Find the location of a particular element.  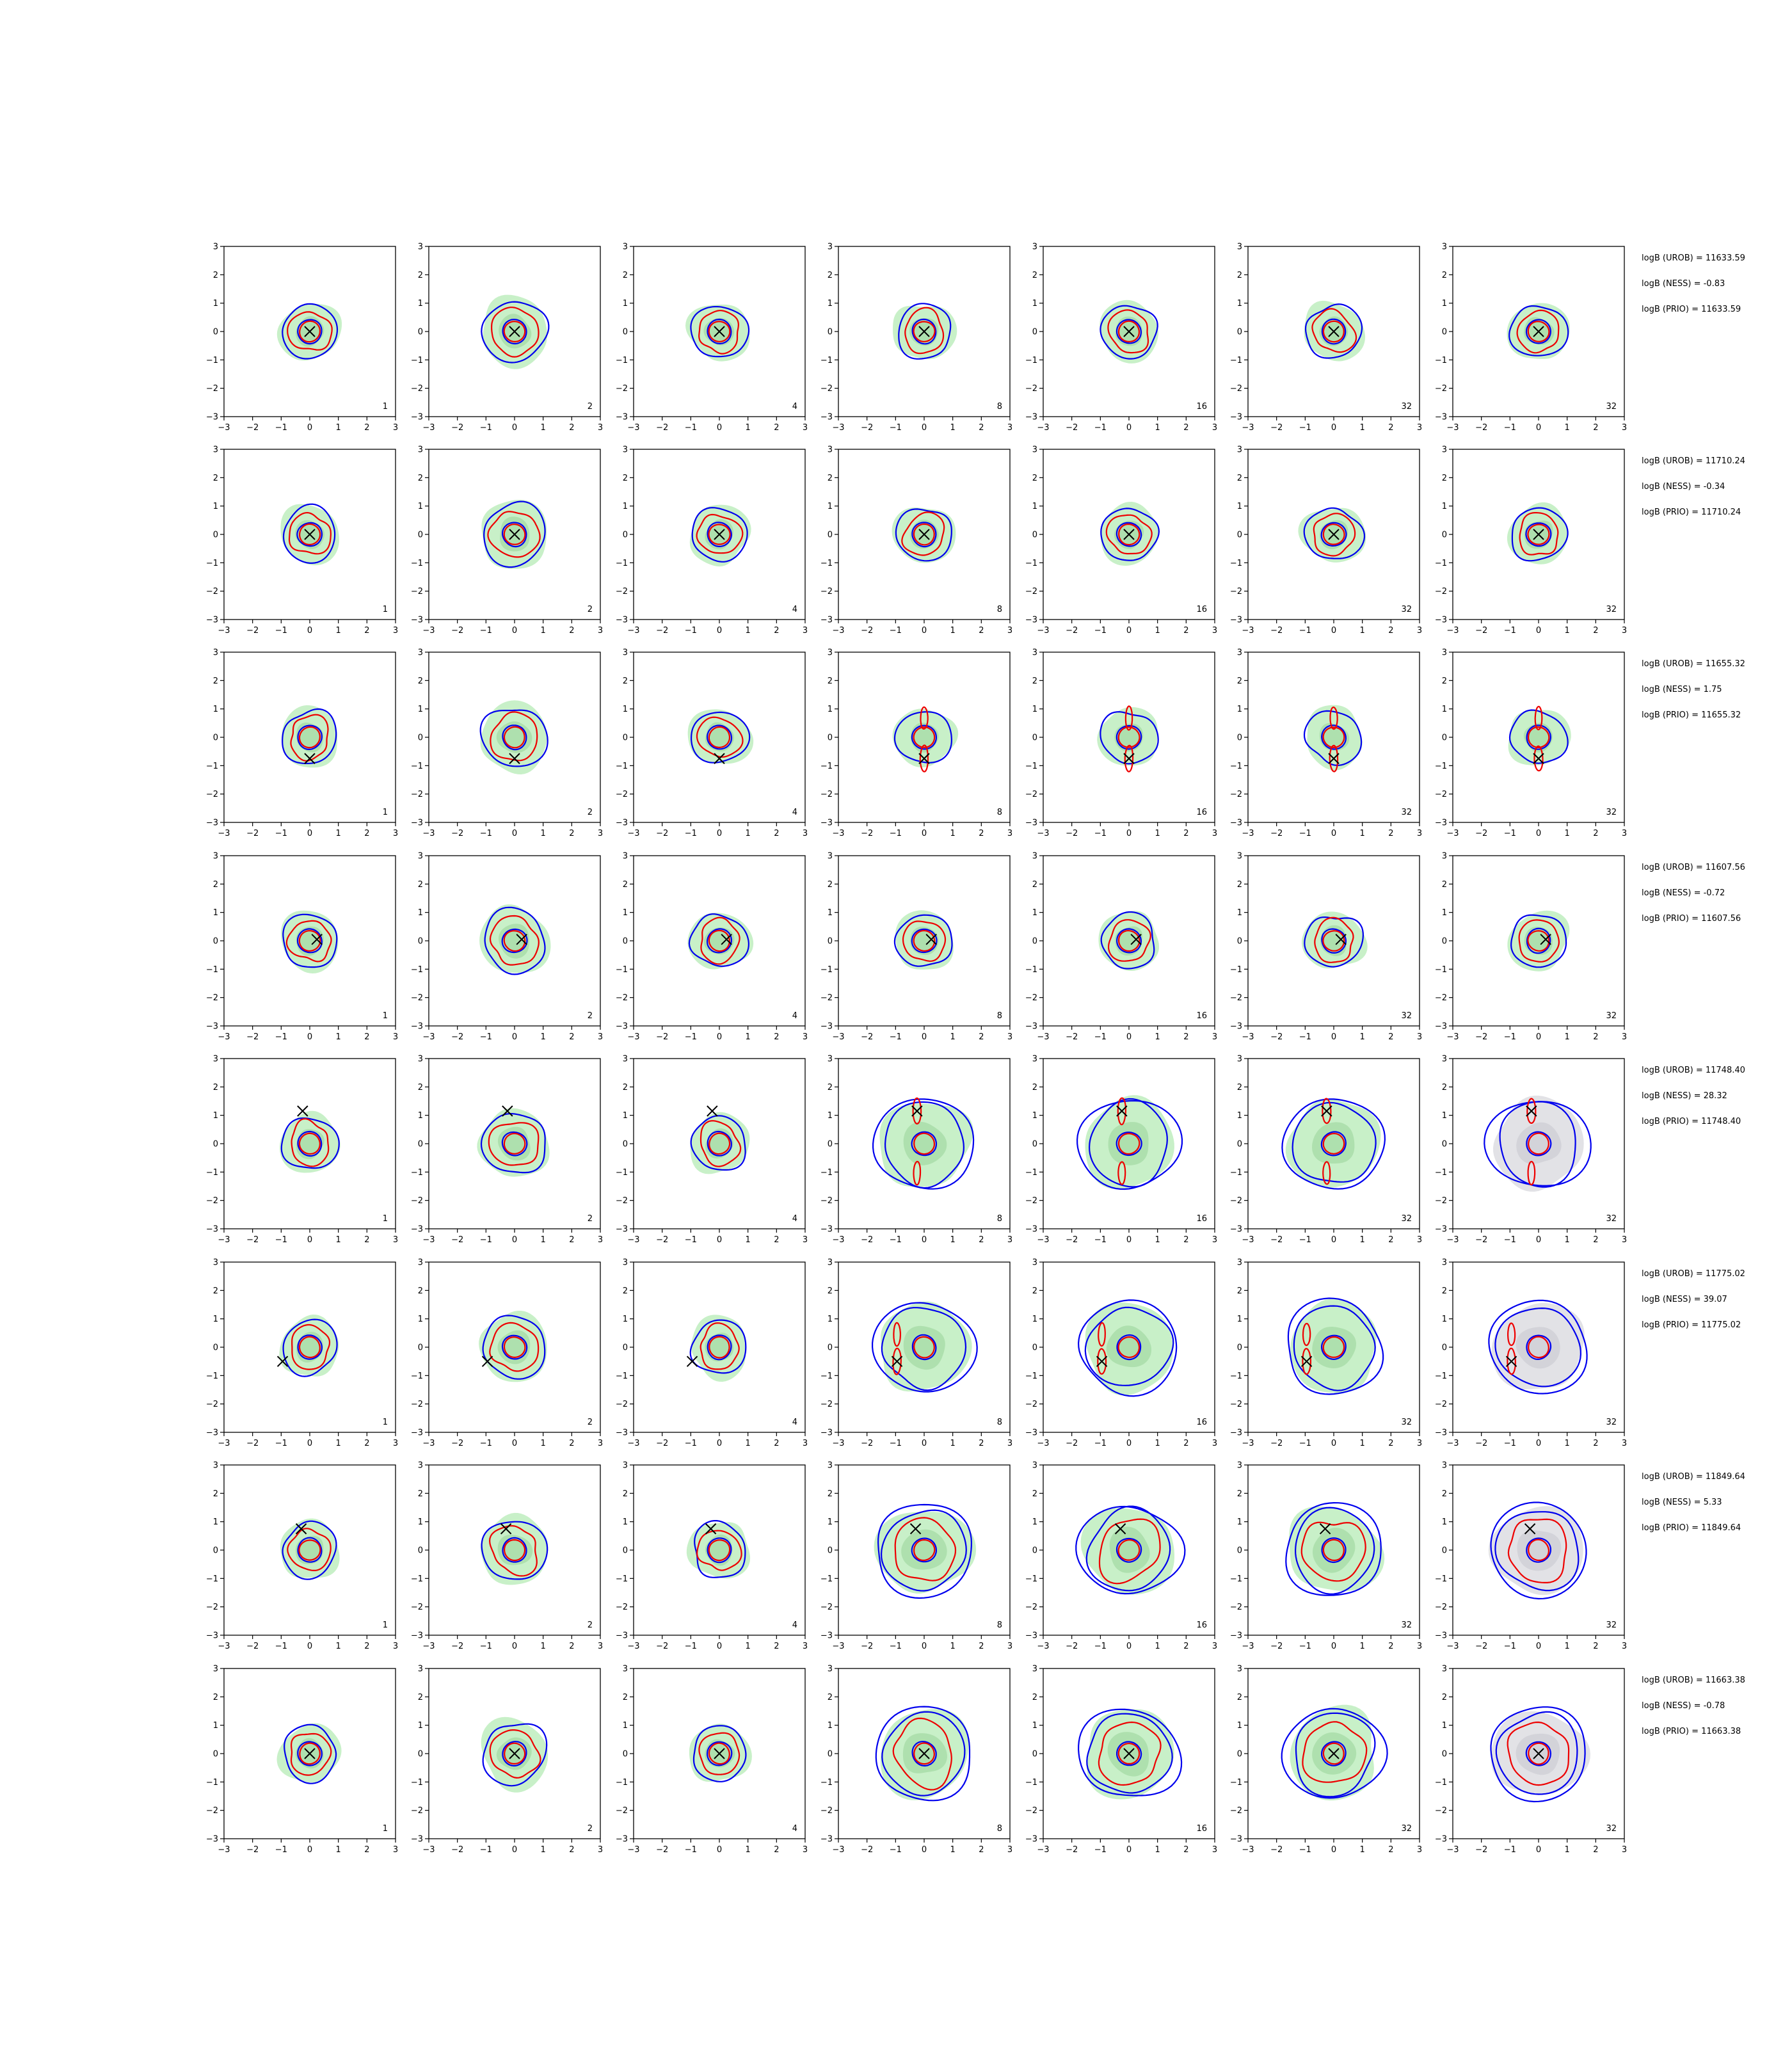

subplot-corner-label: 2 is located at coordinates (590, 1625).